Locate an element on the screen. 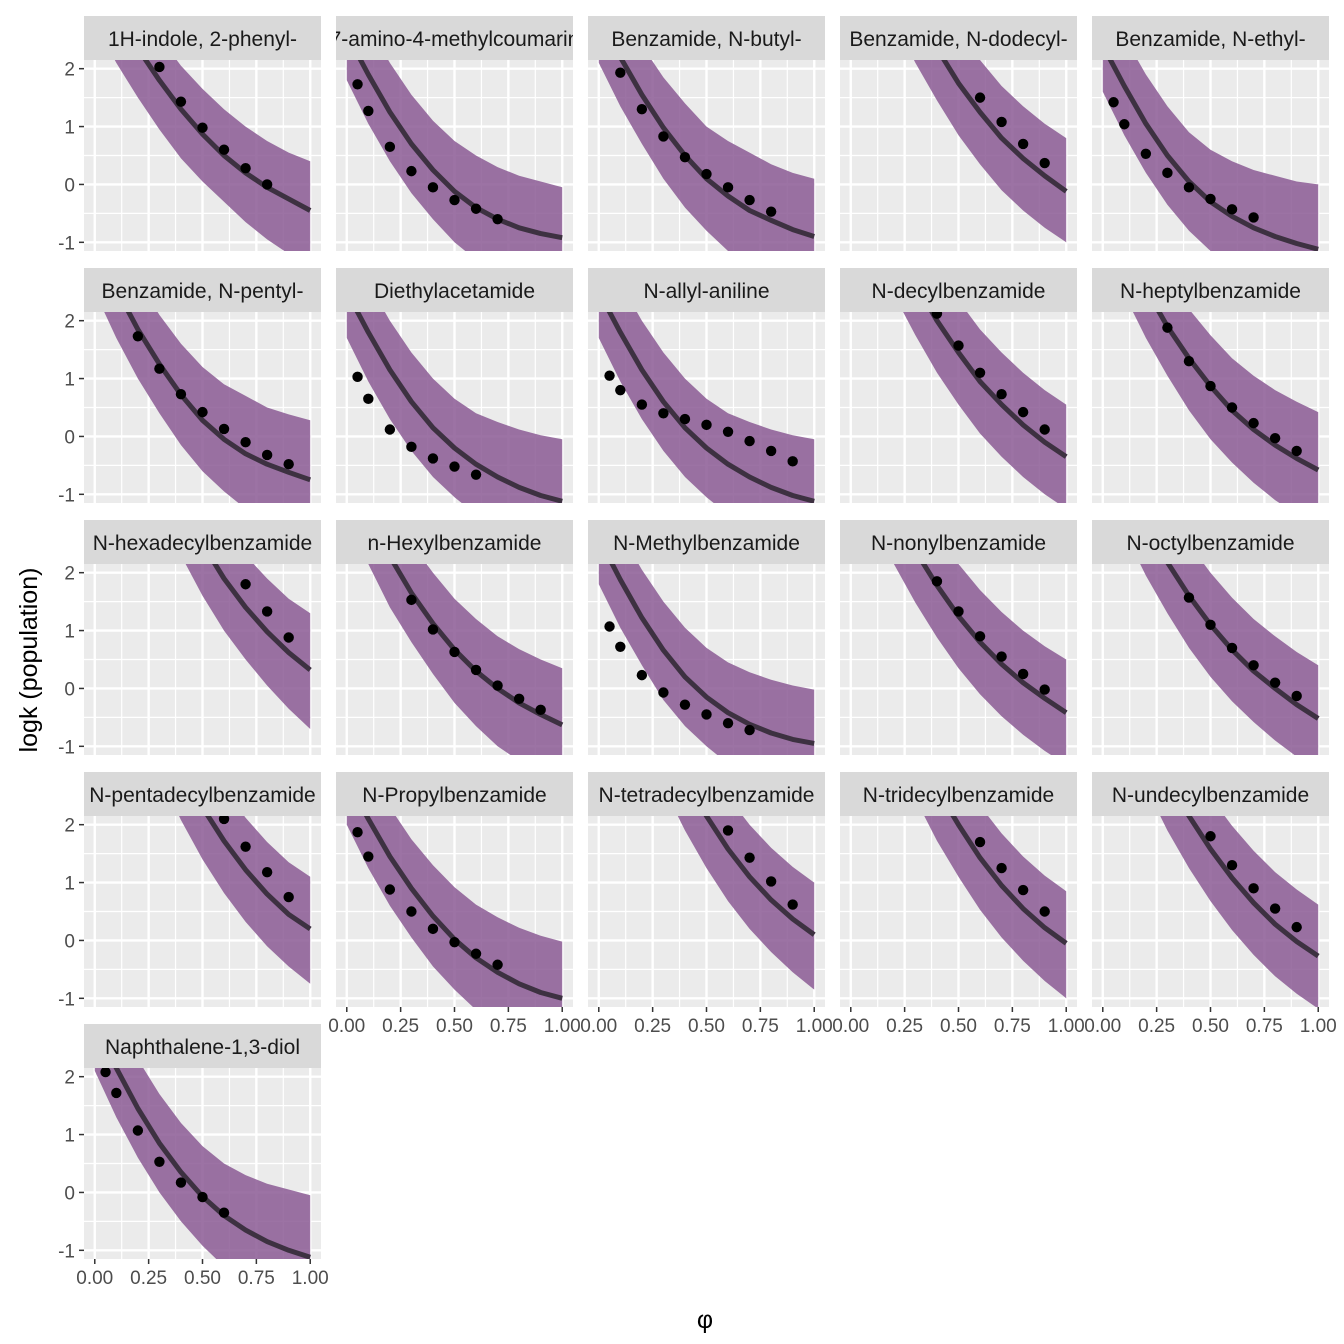  x-axis-title: φ is located at coordinates (705, 1320).